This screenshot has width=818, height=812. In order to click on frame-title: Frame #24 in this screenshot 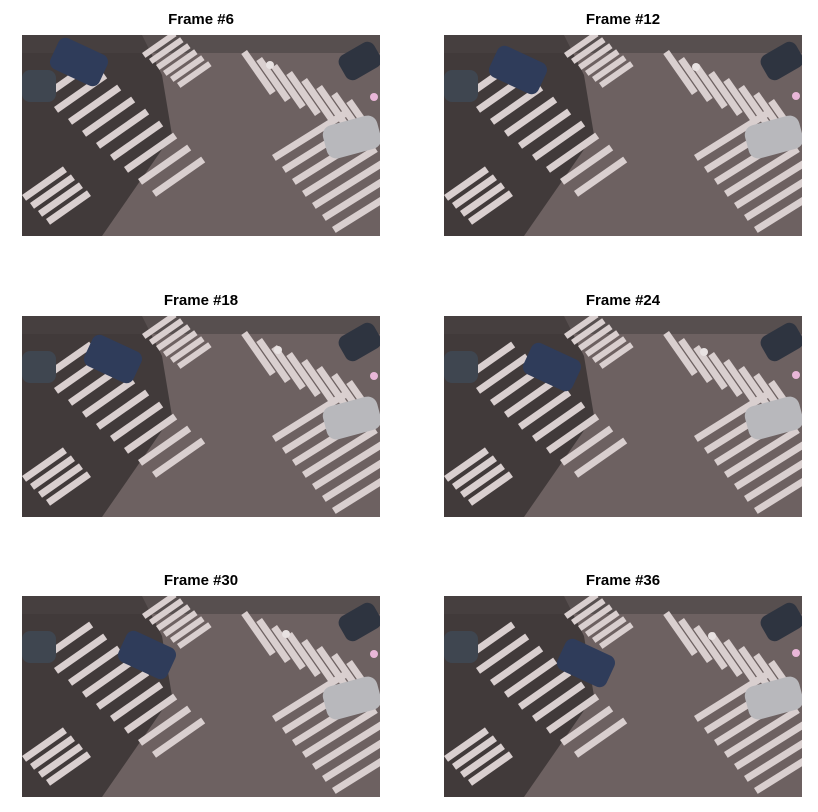, I will do `click(623, 300)`.